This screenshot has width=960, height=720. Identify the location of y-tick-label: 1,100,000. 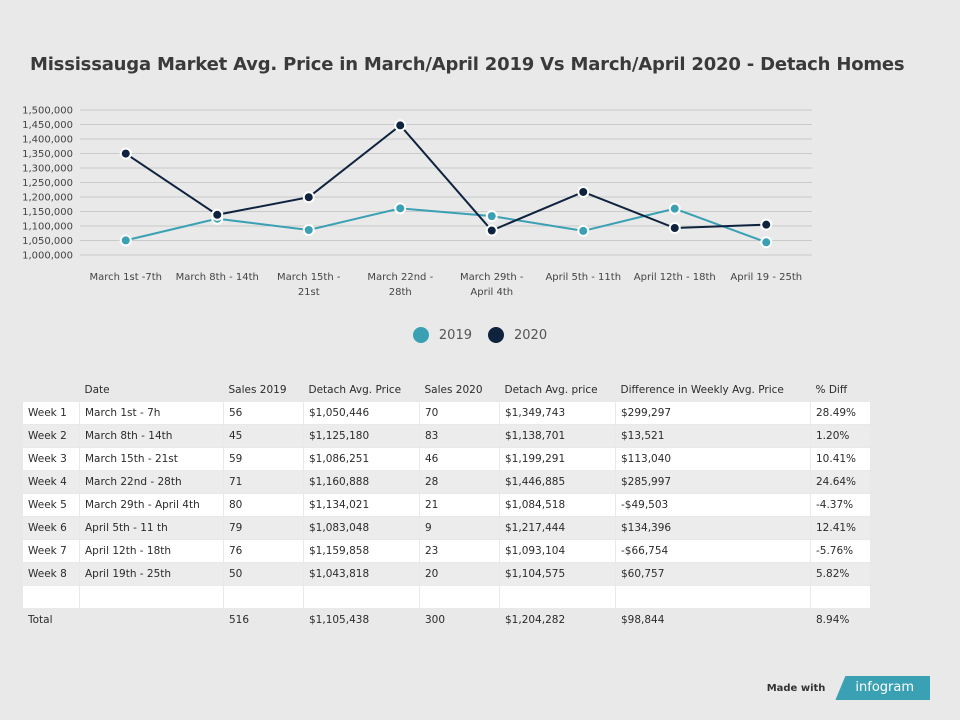
(47, 227).